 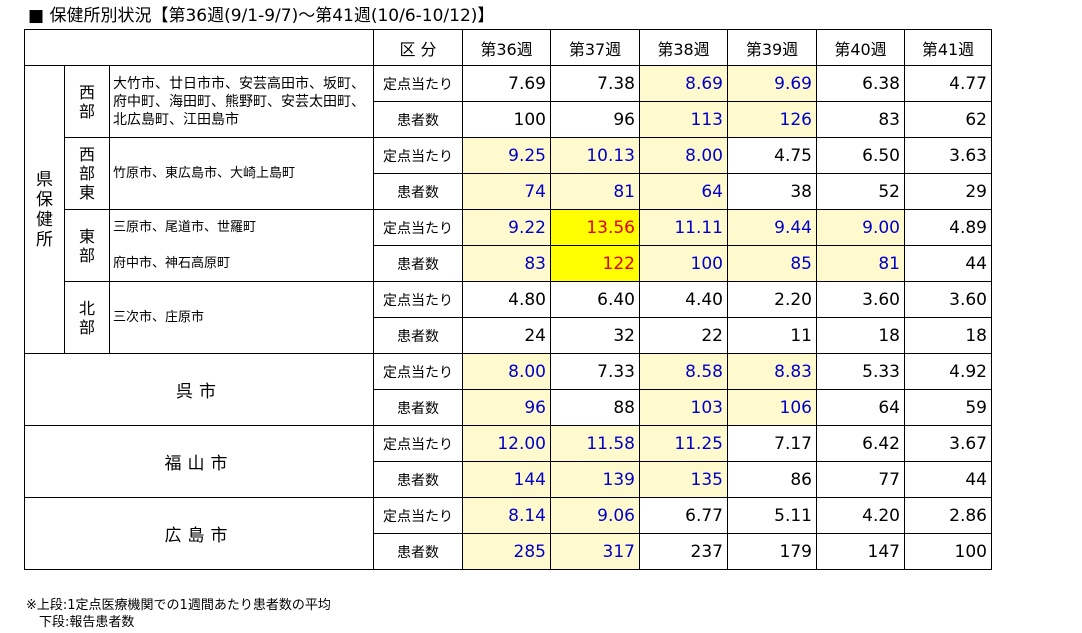 What do you see at coordinates (683, 119) in the screenshot?
I see `value-cell: 113` at bounding box center [683, 119].